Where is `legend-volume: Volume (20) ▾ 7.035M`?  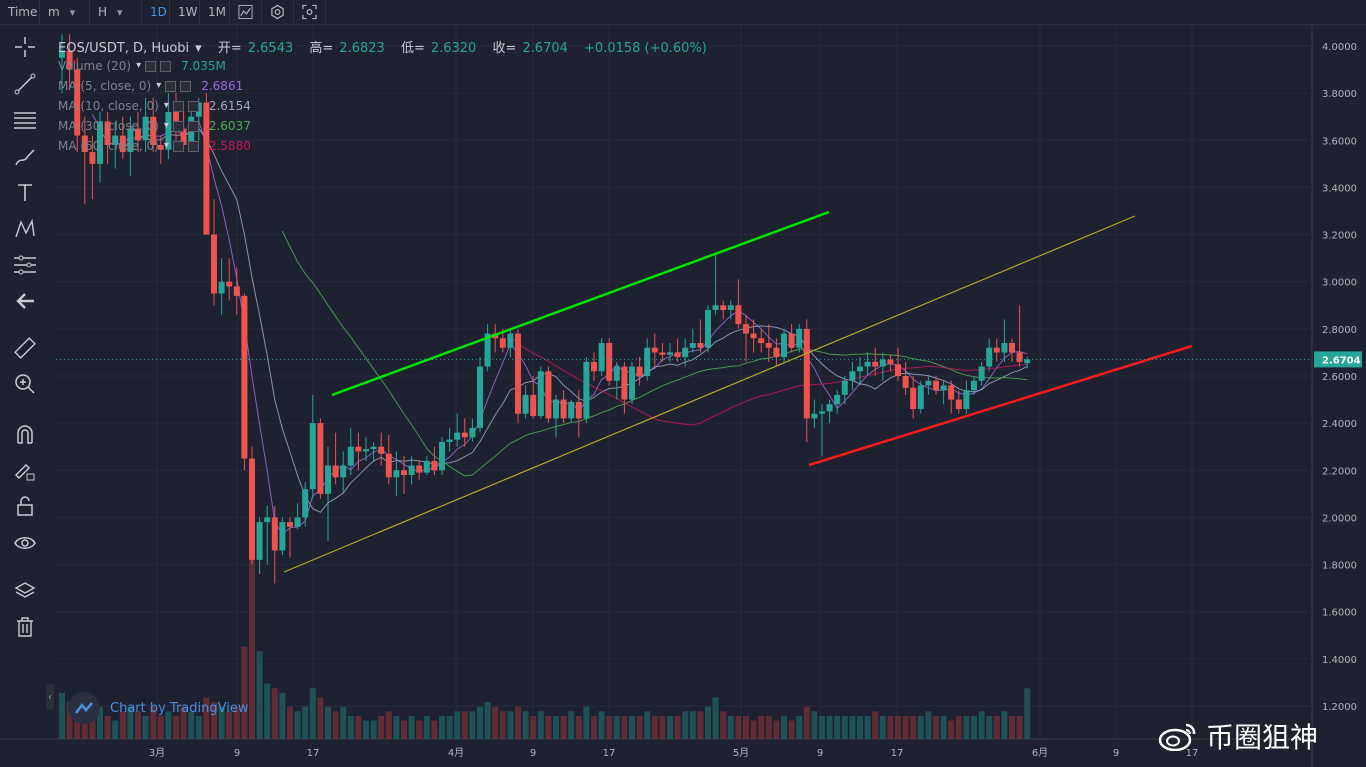 legend-volume: Volume (20) ▾ 7.035M is located at coordinates (142, 66).